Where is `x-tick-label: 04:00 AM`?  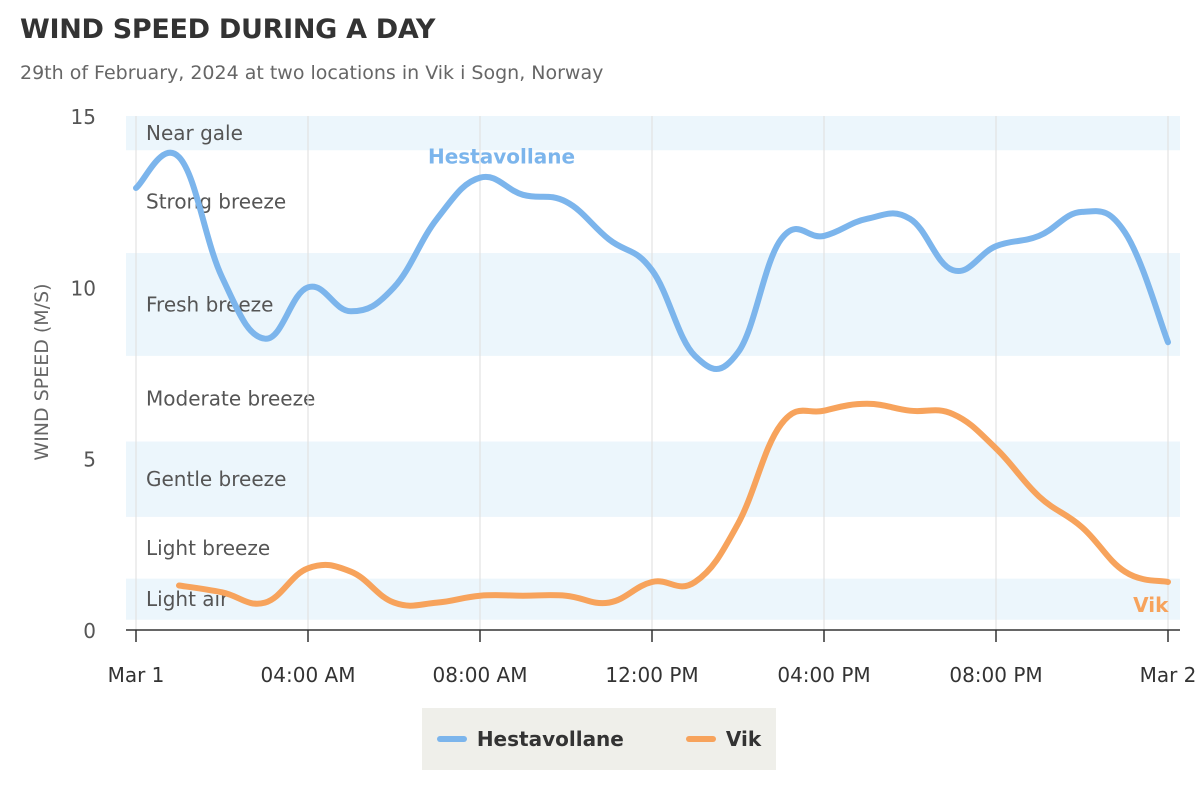
x-tick-label: 04:00 AM is located at coordinates (308, 675).